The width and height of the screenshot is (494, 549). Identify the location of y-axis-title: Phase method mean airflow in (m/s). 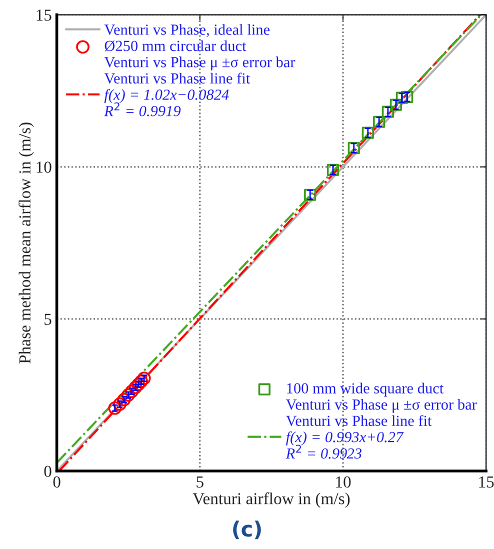
(26, 243).